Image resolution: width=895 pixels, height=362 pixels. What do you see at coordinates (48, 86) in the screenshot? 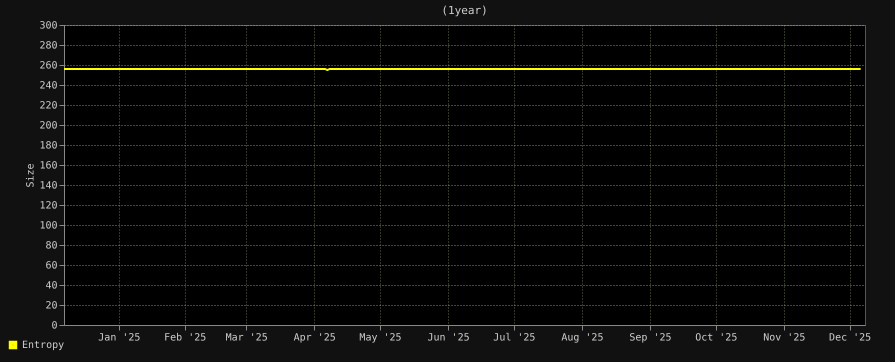
I see `y-tick-label: 240` at bounding box center [48, 86].